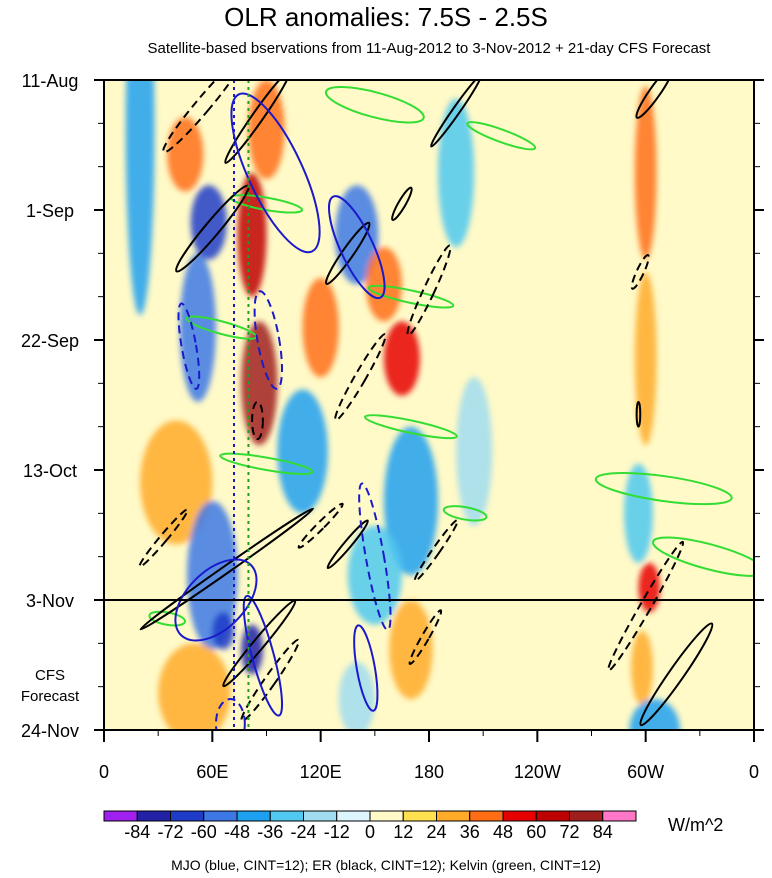 The width and height of the screenshot is (772, 878). What do you see at coordinates (403, 832) in the screenshot?
I see `colorbar-label-8: 12` at bounding box center [403, 832].